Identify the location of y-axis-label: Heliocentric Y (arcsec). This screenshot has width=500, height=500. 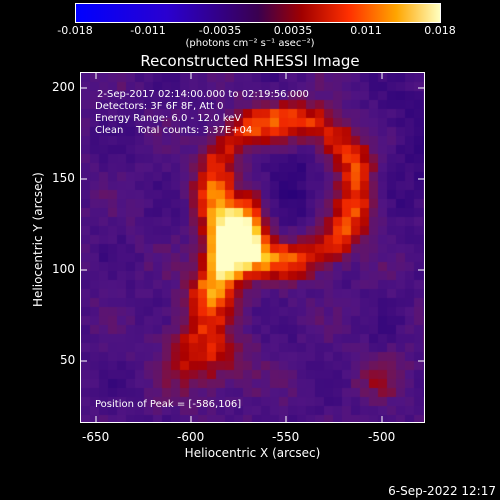
(38, 239).